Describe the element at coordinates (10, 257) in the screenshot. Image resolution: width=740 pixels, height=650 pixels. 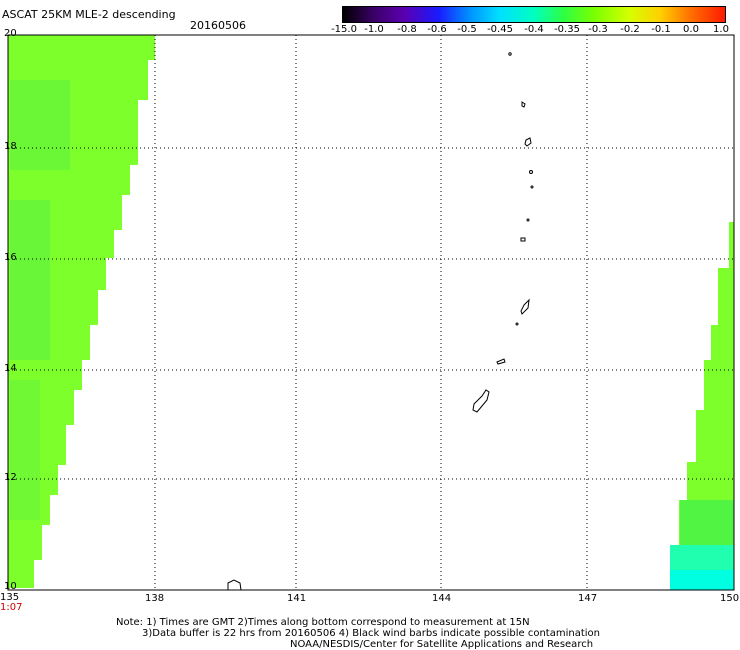
I see `lat-label-16: 16` at that location.